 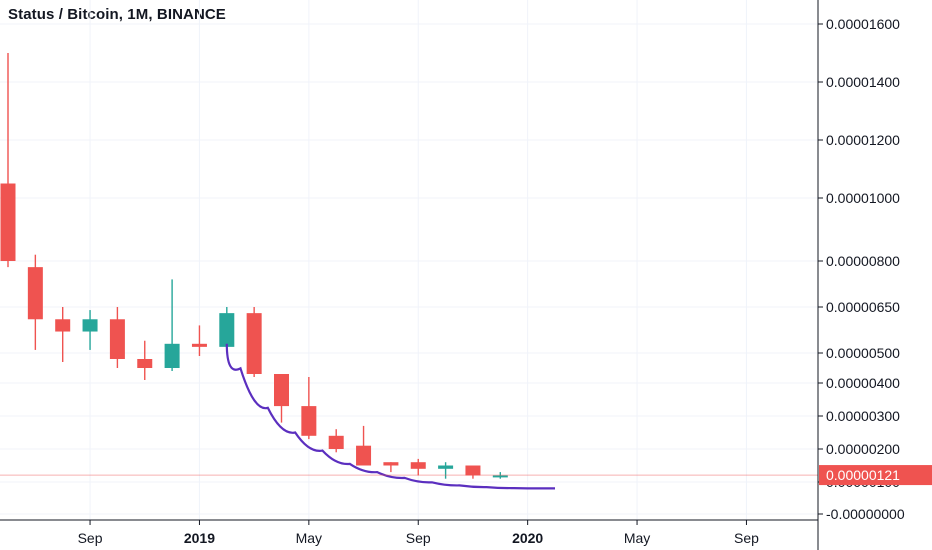 I want to click on y-tick-label: 0.00000650, so click(x=863, y=307).